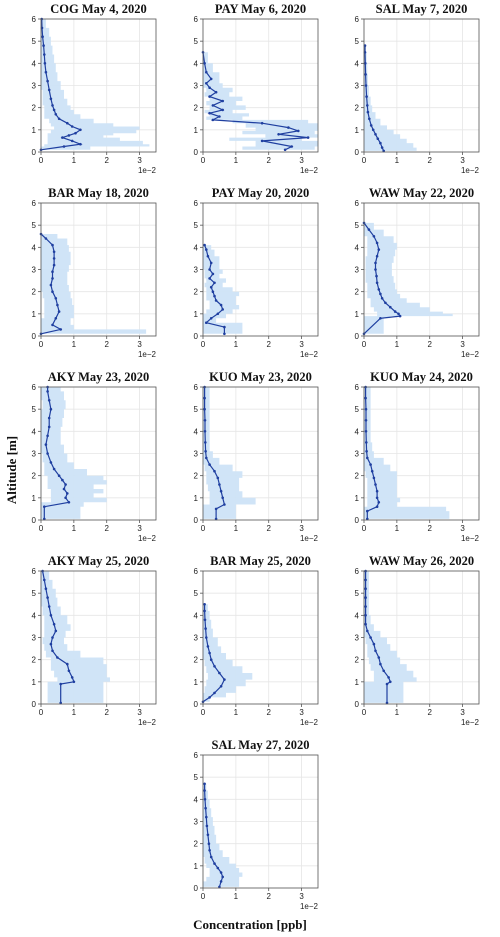 This screenshot has width=500, height=937. Describe the element at coordinates (256, 824) in the screenshot. I see `chart-panel: 0 1 2 3 0 1 2 3 4 5 6 1e−2 SAL May 27, 2020` at that location.